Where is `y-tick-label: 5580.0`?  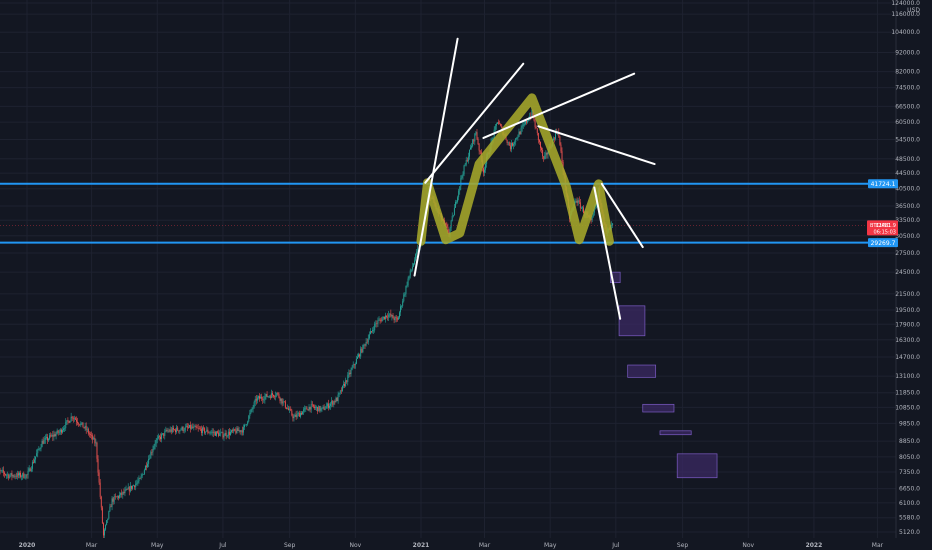 y-tick-label: 5580.0 is located at coordinates (909, 518).